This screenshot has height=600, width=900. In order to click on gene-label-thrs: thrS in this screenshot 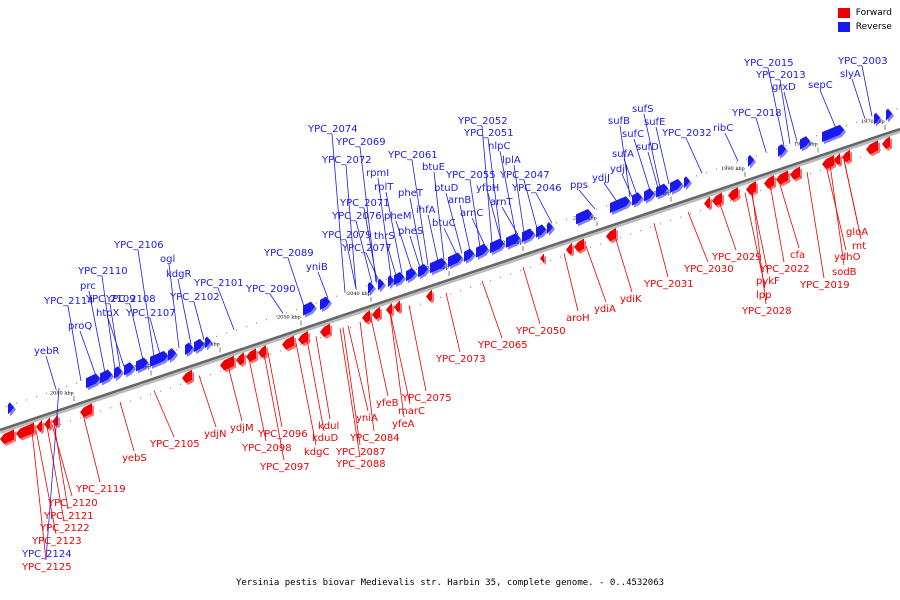, I will do `click(384, 236)`.